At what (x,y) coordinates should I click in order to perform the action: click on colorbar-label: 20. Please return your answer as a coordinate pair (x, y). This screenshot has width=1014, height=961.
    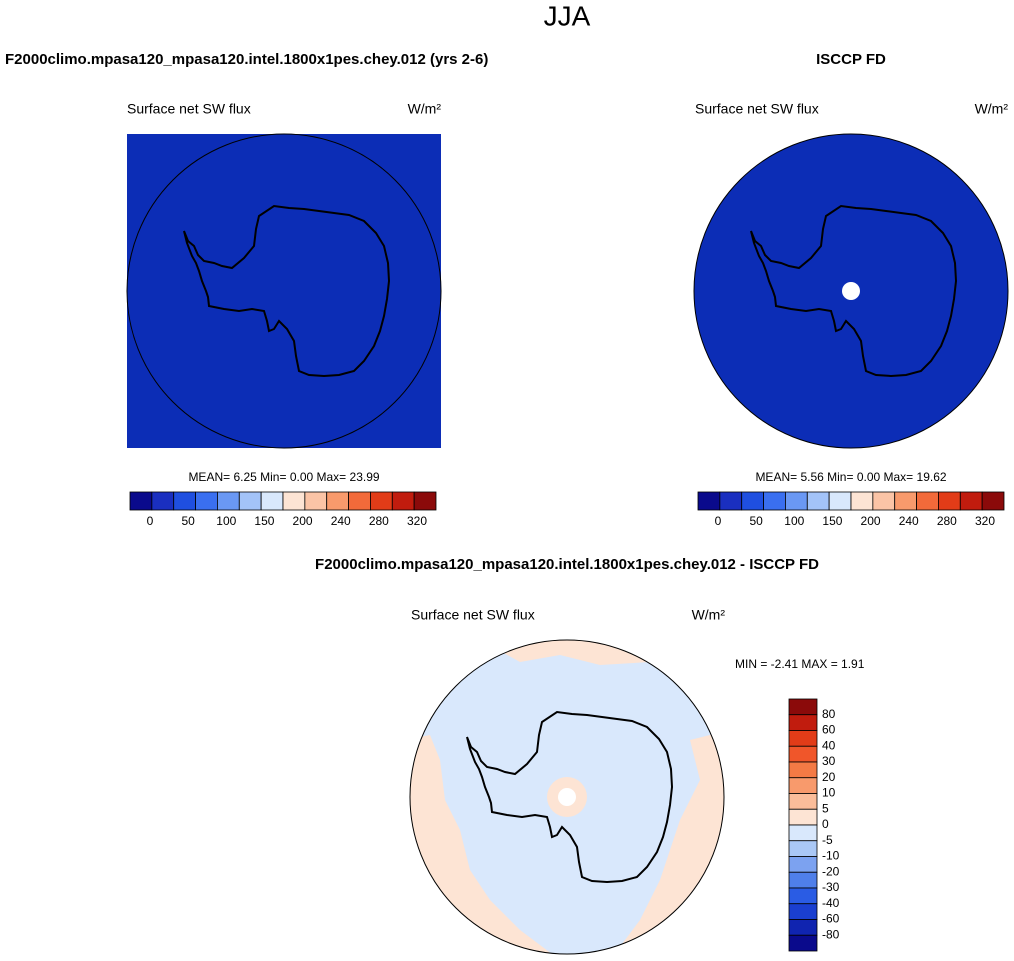
    Looking at the image, I should click on (829, 777).